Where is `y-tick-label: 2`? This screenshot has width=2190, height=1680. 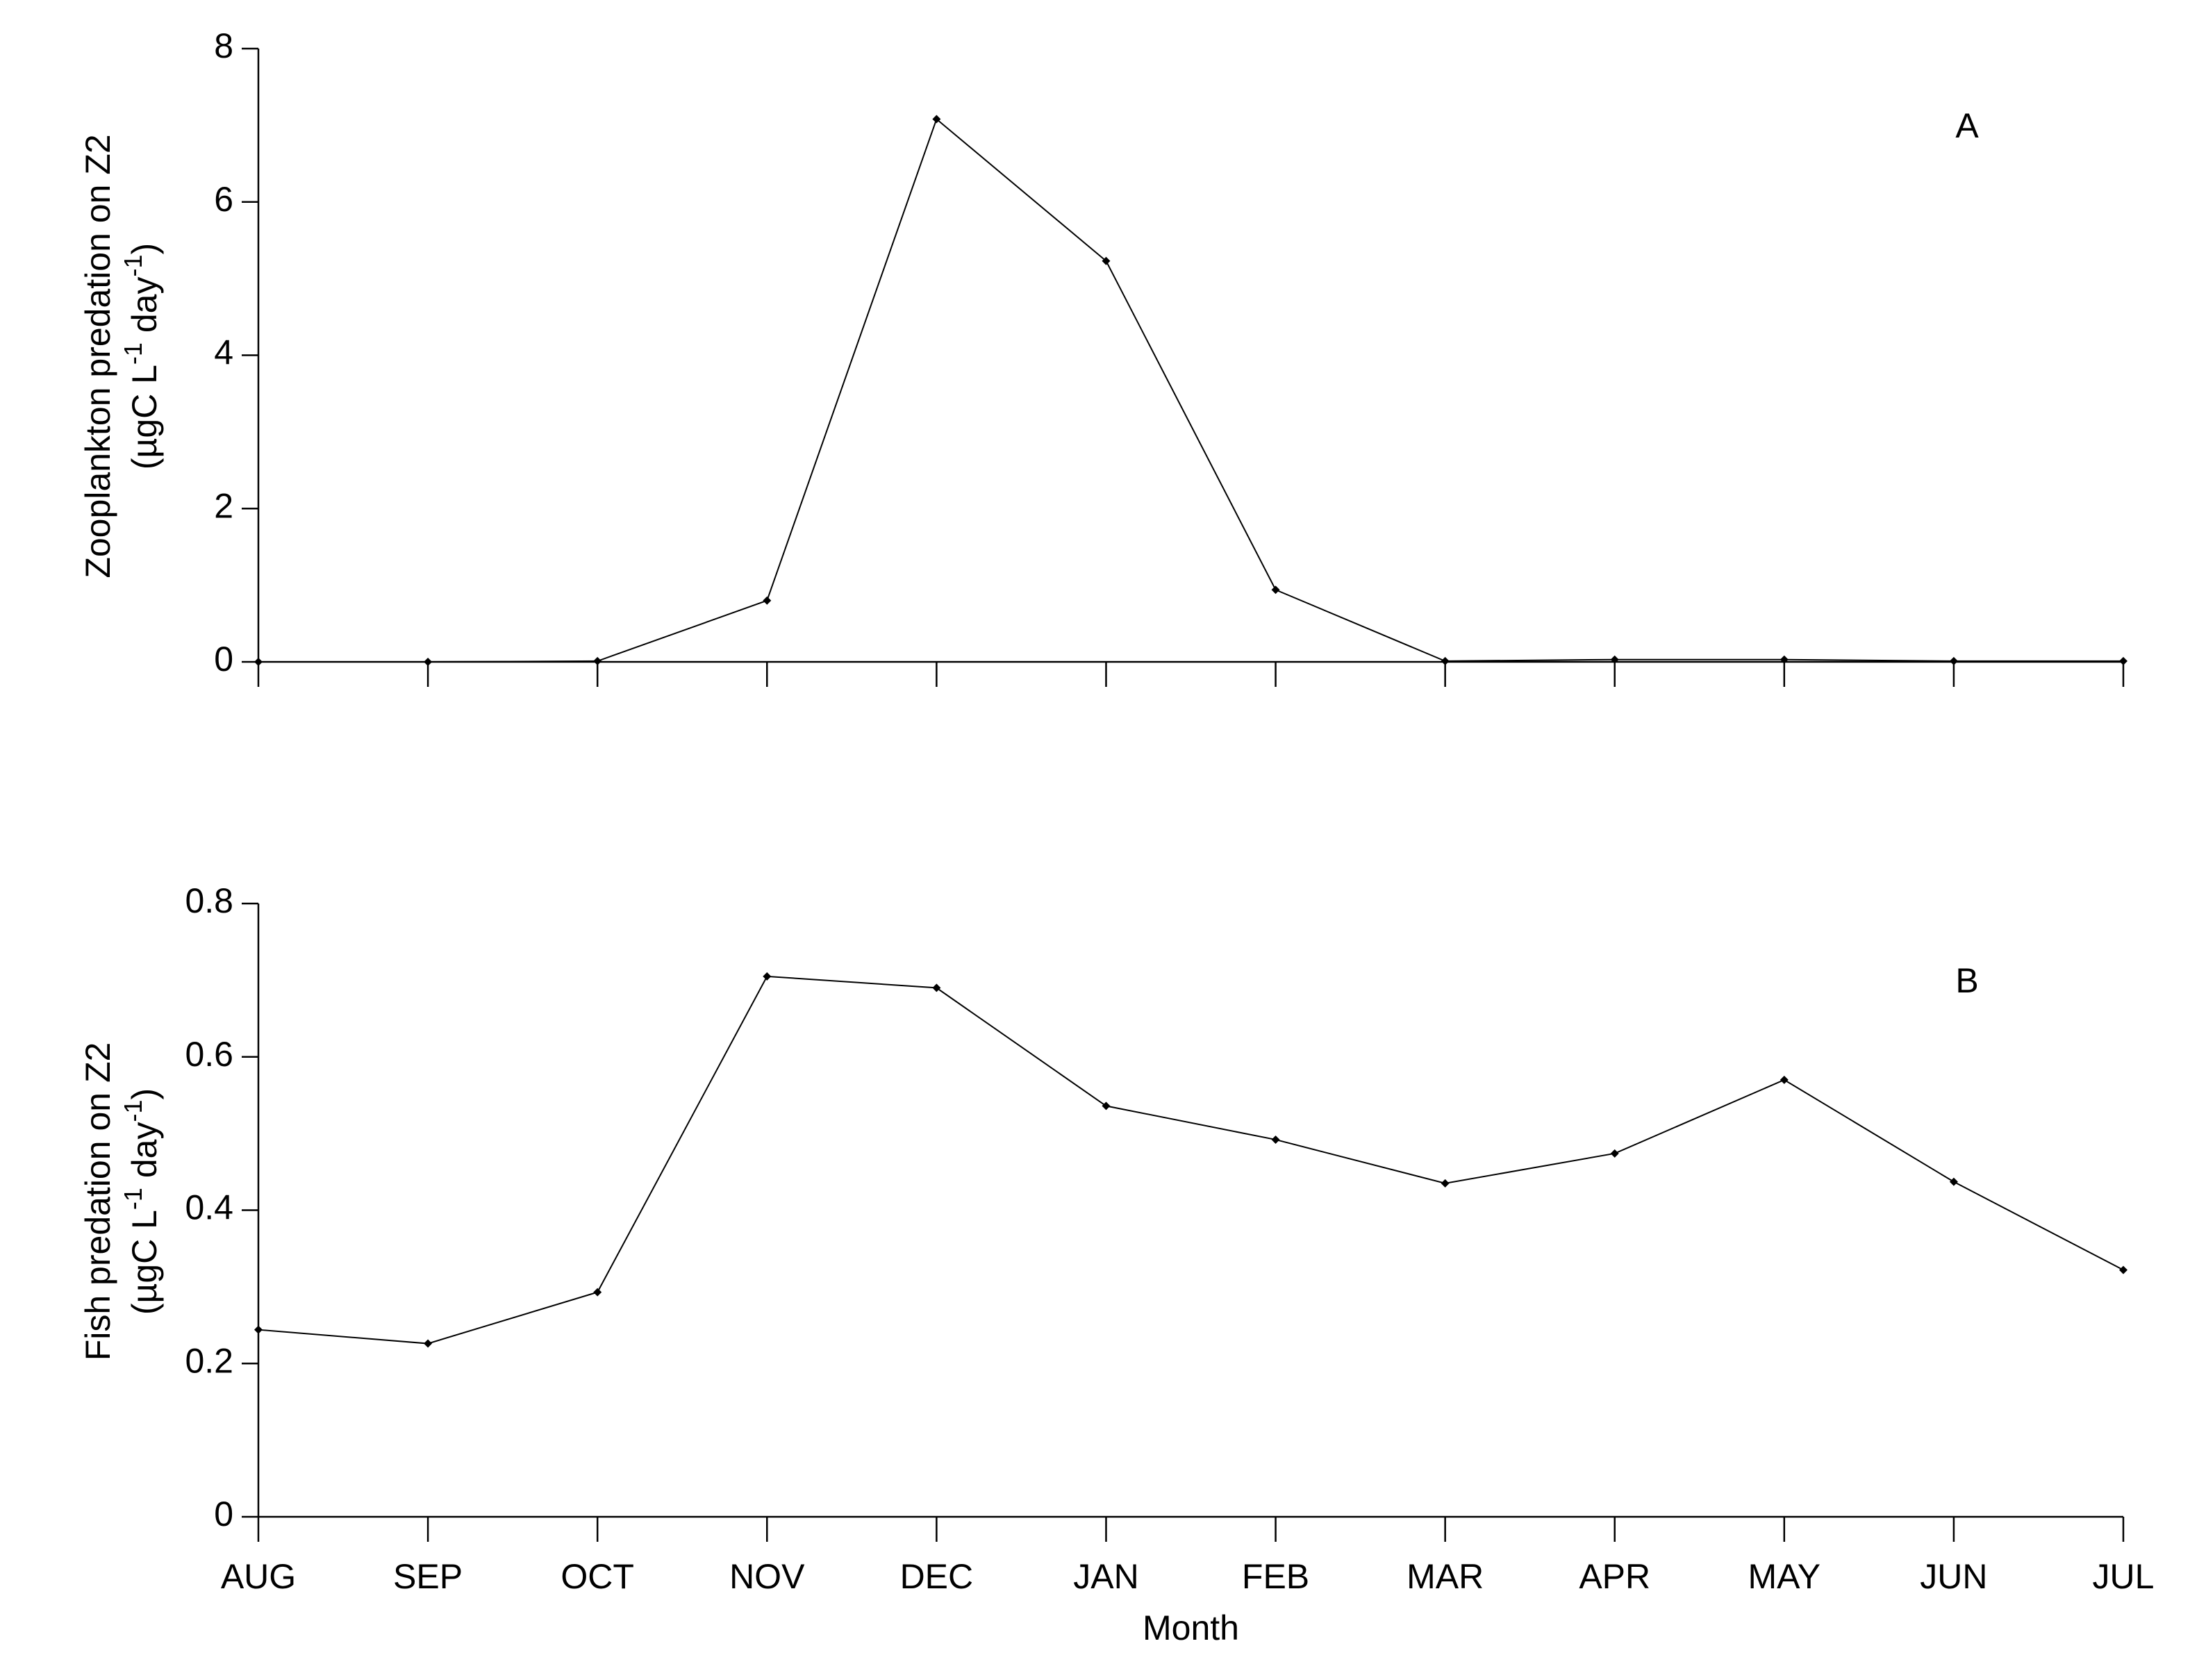 y-tick-label: 2 is located at coordinates (223, 505).